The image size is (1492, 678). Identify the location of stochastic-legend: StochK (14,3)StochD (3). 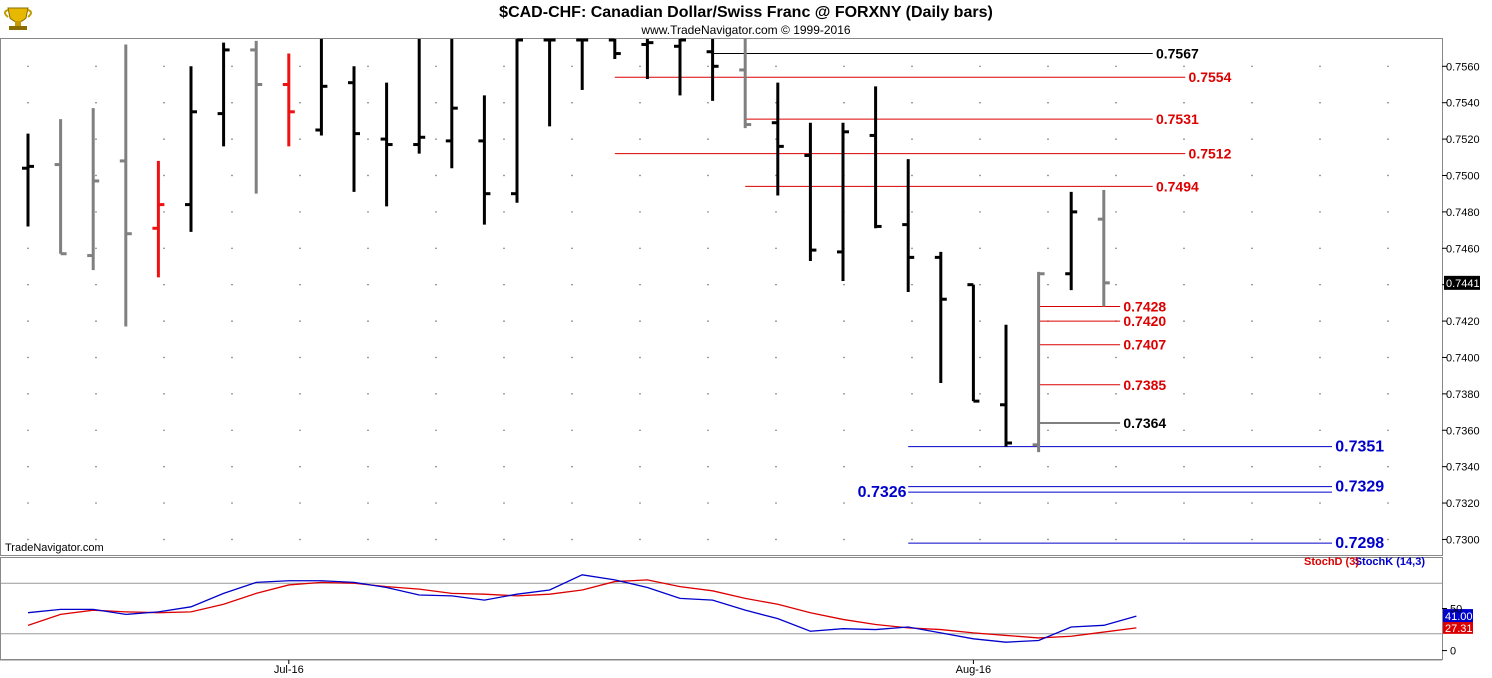
(1364, 562).